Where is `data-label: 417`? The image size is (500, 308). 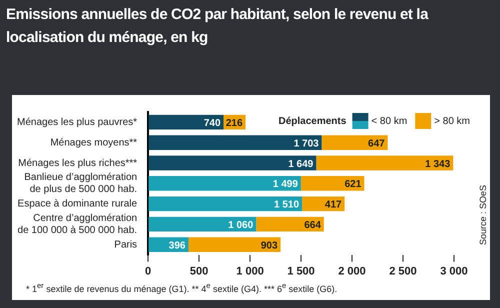 data-label: 417 is located at coordinates (333, 205).